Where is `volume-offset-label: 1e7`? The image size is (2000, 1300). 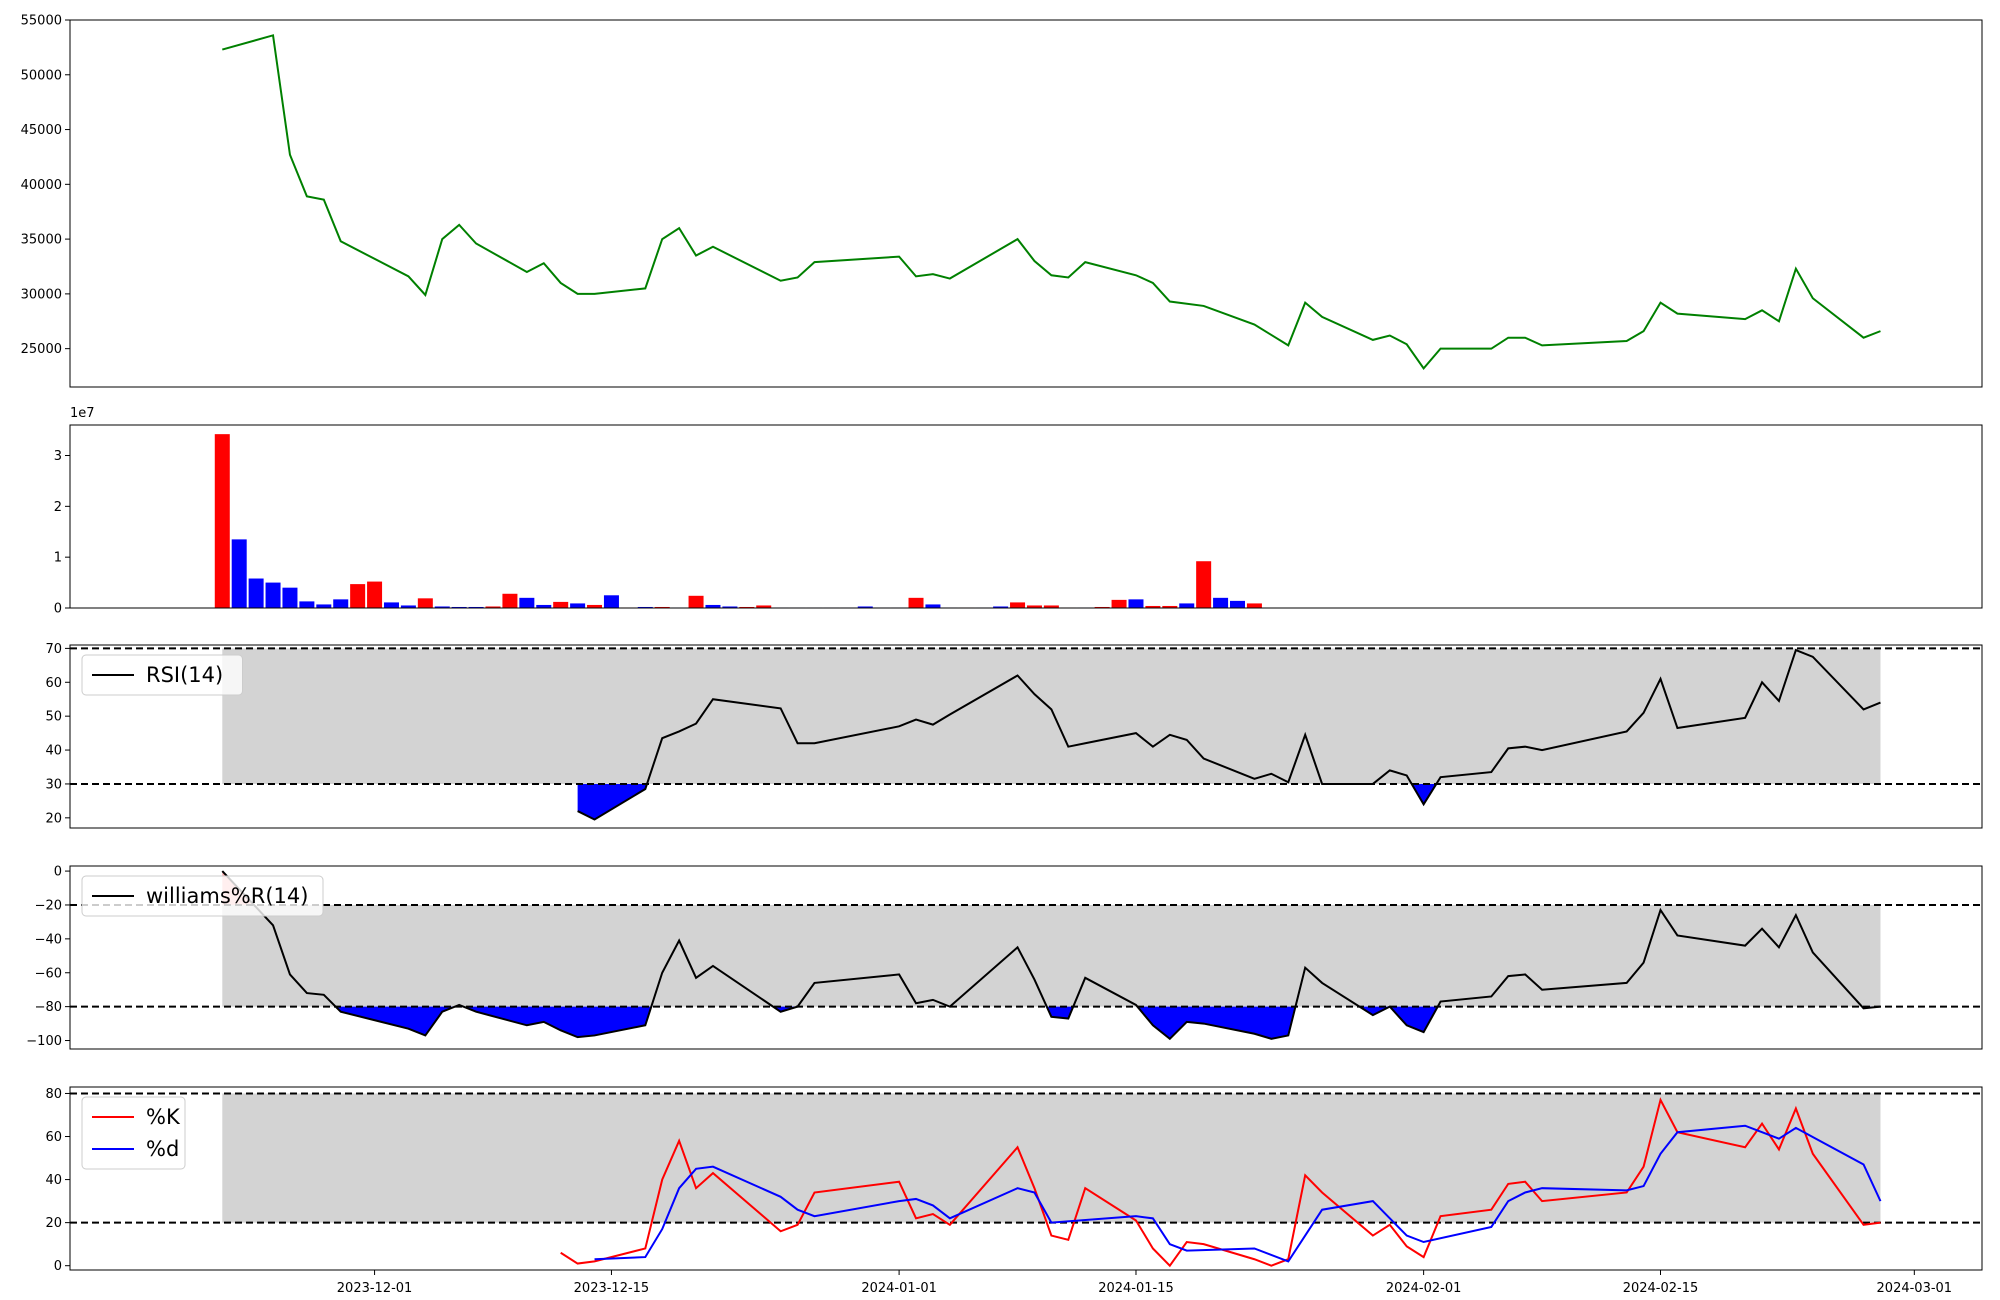 volume-offset-label: 1e7 is located at coordinates (82, 413).